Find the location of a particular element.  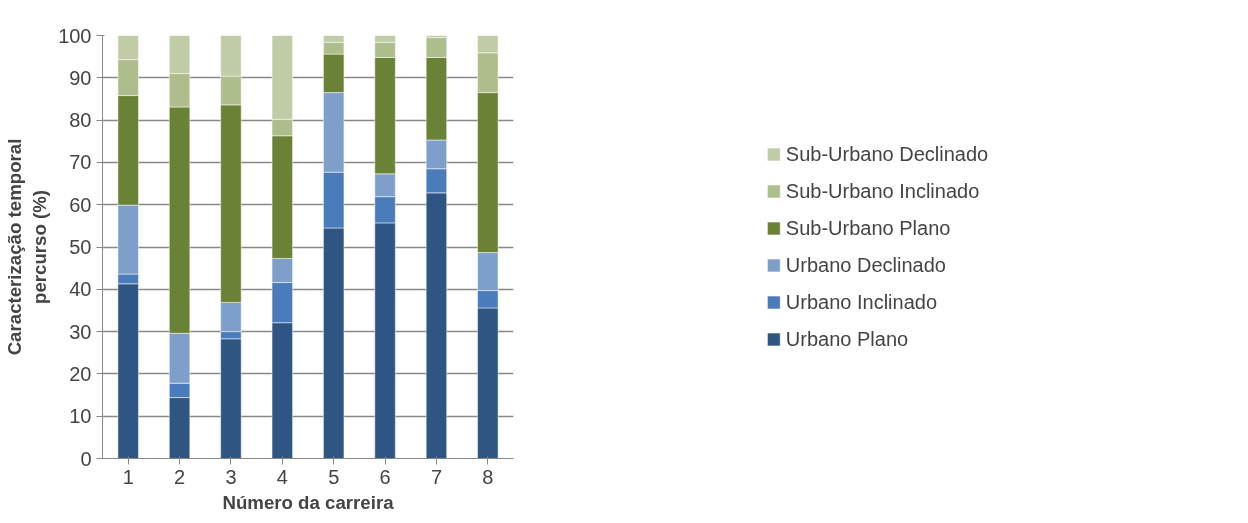

y-tick-label: 0 is located at coordinates (86, 458).